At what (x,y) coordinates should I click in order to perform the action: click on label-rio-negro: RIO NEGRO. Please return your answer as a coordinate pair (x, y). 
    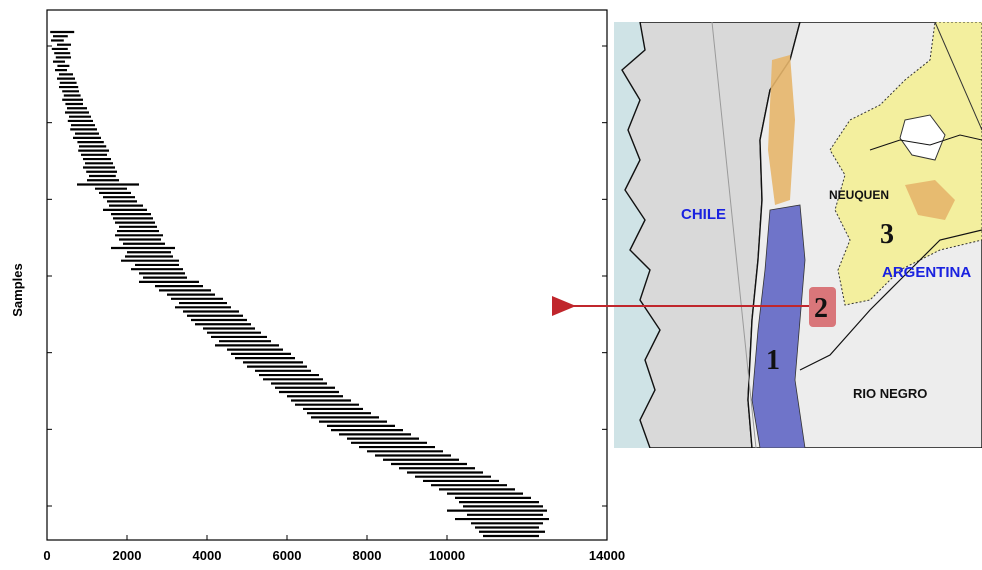
    Looking at the image, I should click on (890, 393).